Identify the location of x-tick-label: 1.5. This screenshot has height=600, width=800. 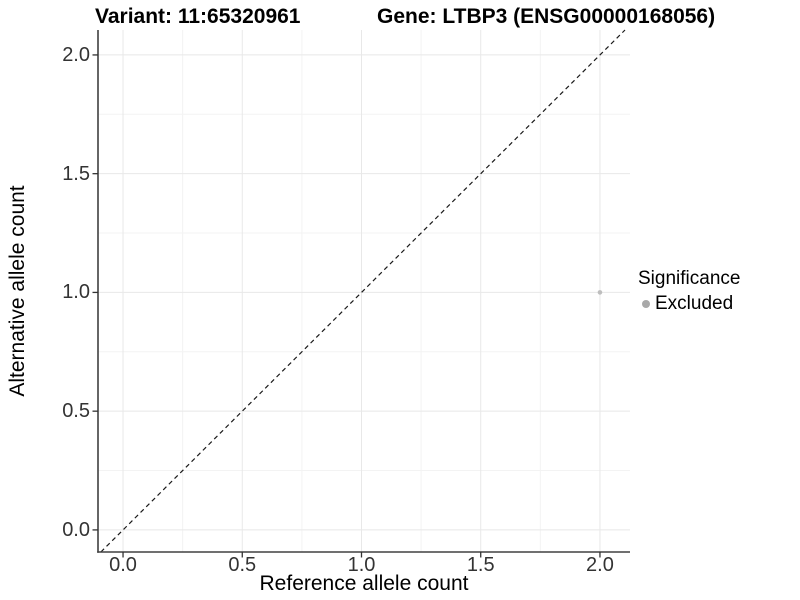
(480, 565).